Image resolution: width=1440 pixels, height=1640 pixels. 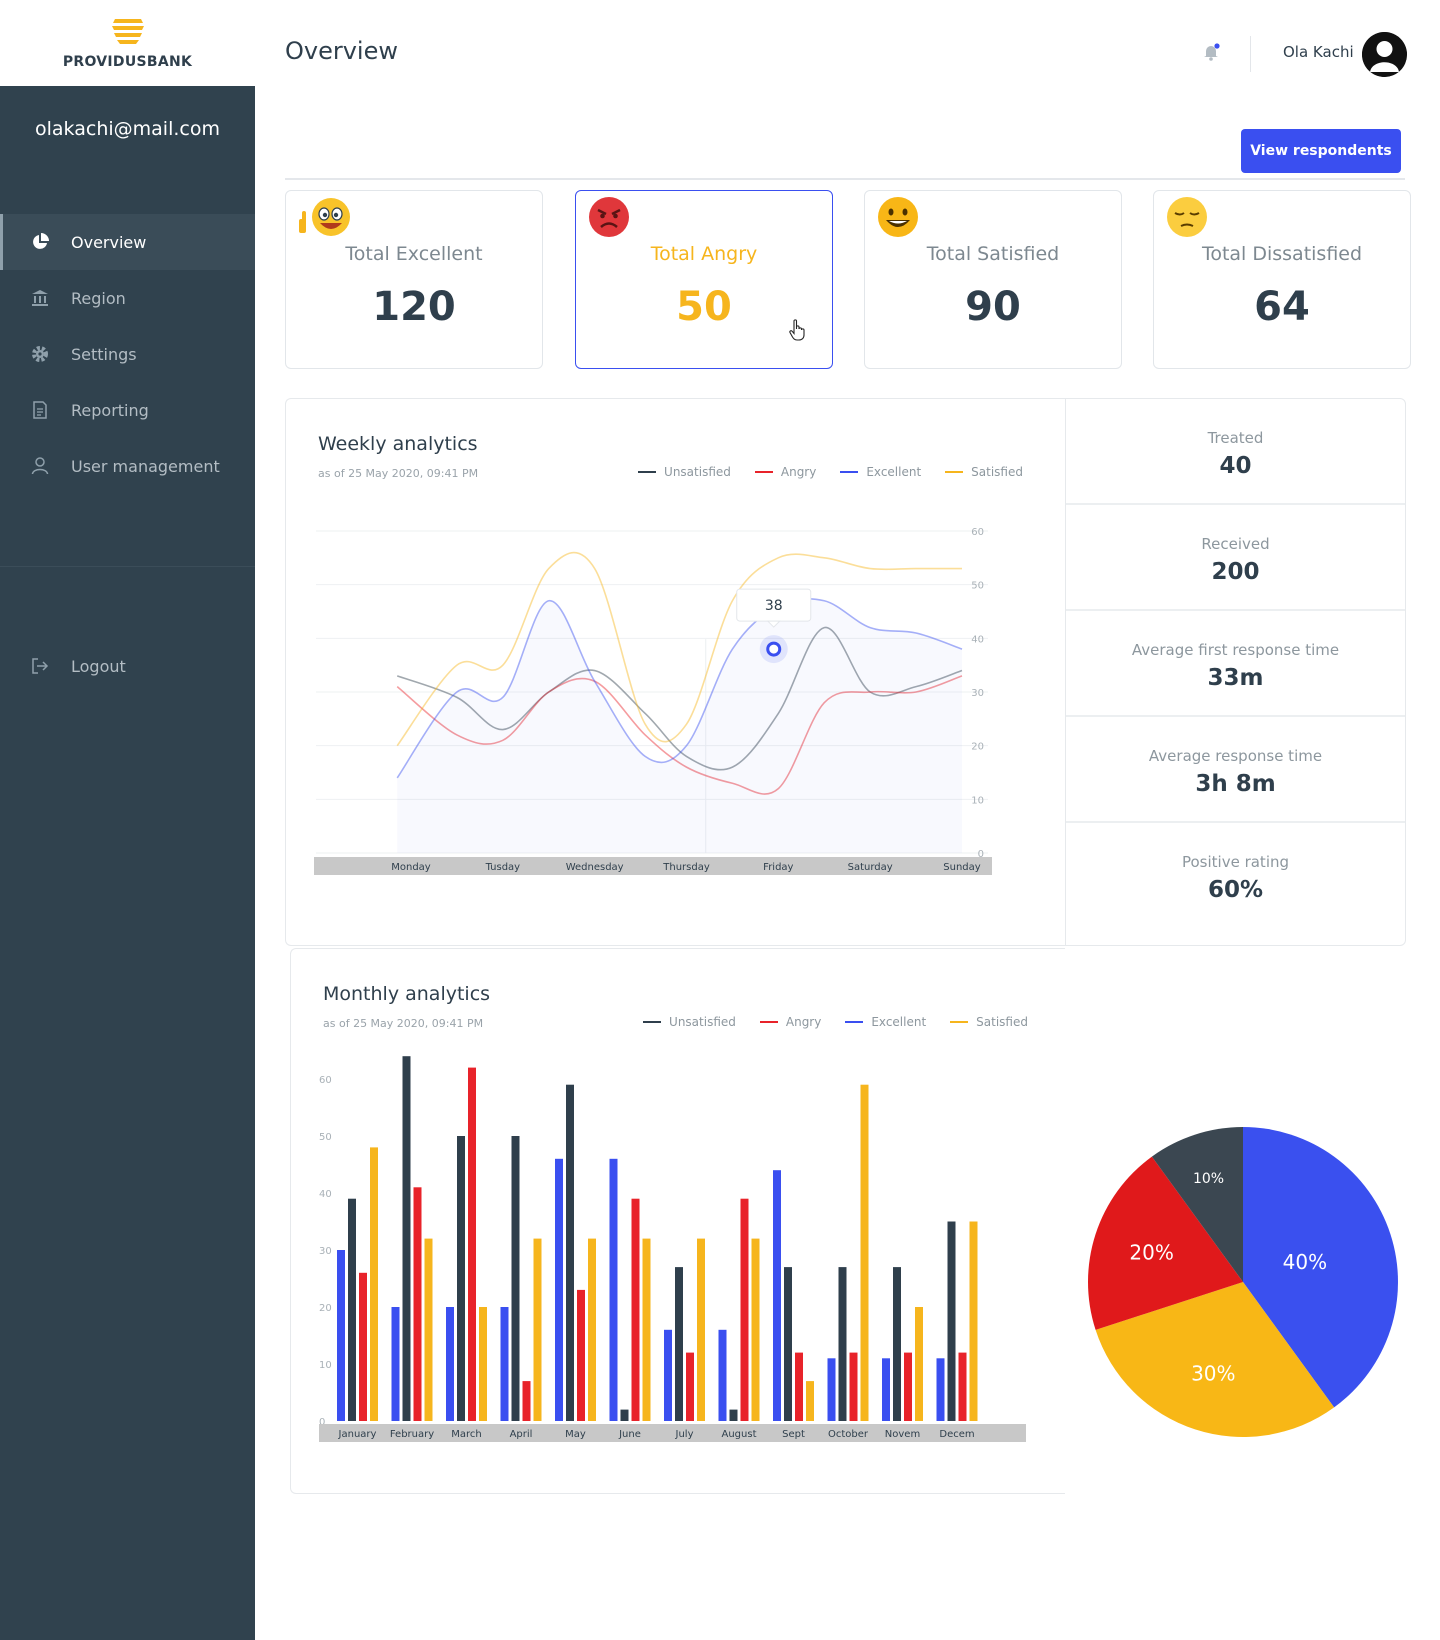 I want to click on stat-card-excellent: Total Excellent 120, so click(x=414, y=279).